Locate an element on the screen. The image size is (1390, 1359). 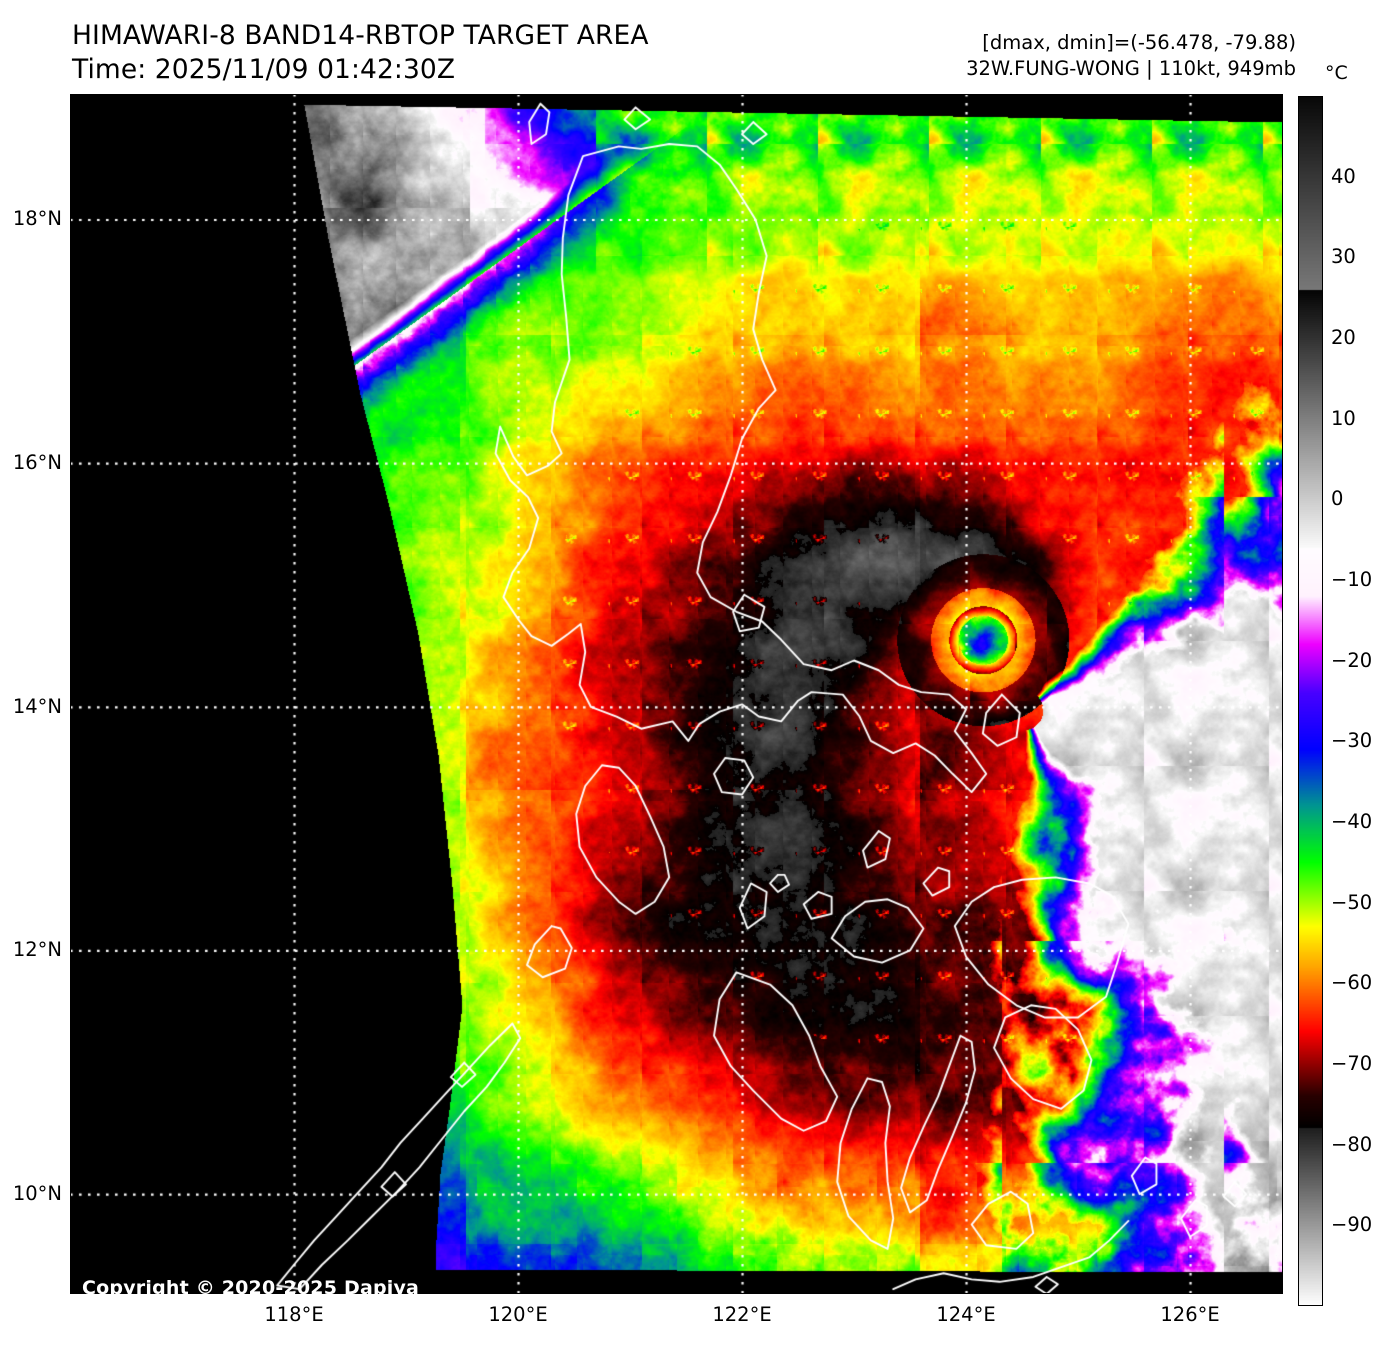
colorbar-gradient is located at coordinates (1310, 701).